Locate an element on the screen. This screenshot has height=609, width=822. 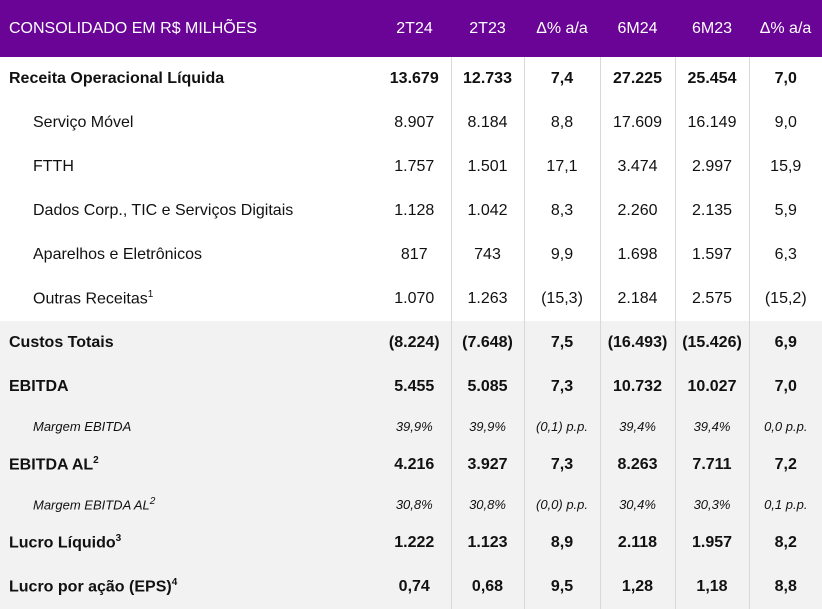
cell-value: 1.042 is located at coordinates (487, 211).